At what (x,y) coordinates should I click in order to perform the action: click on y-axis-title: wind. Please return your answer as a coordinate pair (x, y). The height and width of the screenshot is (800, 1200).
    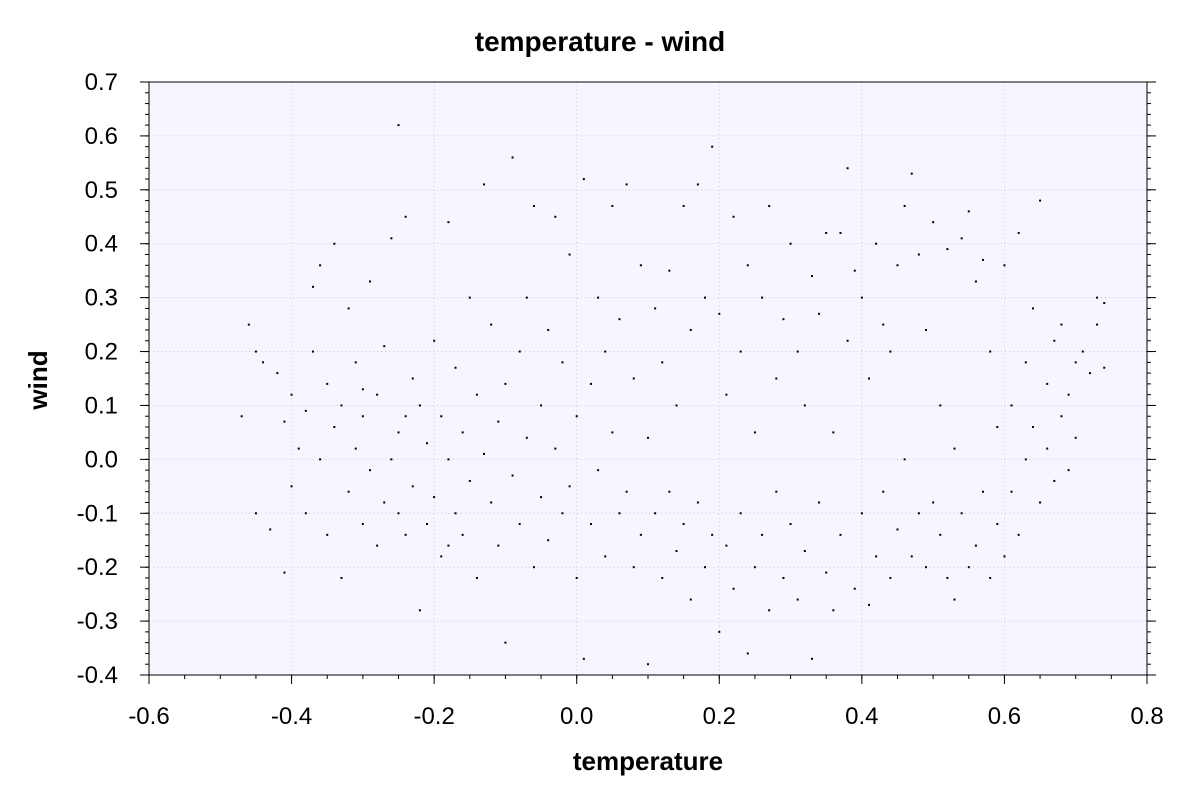
    Looking at the image, I should click on (38, 380).